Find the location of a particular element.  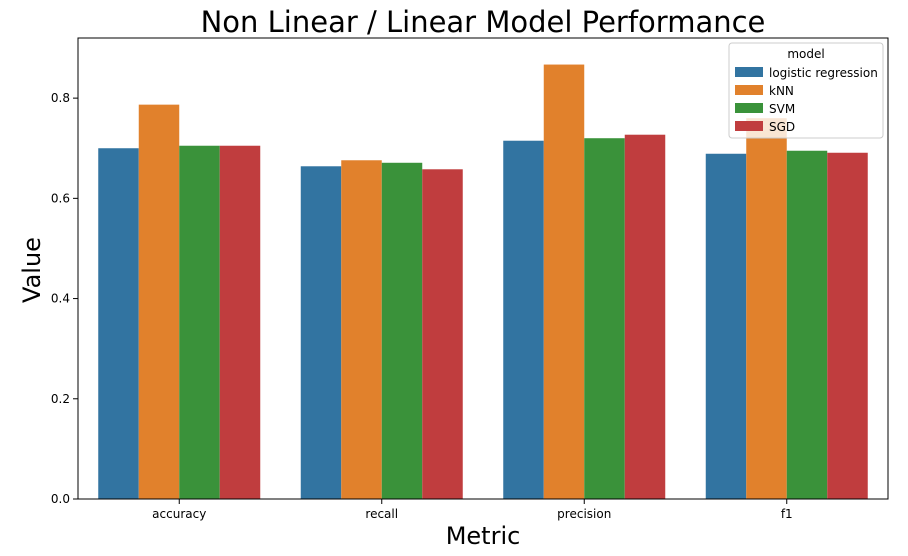

bar-recall-svm is located at coordinates (402, 331).